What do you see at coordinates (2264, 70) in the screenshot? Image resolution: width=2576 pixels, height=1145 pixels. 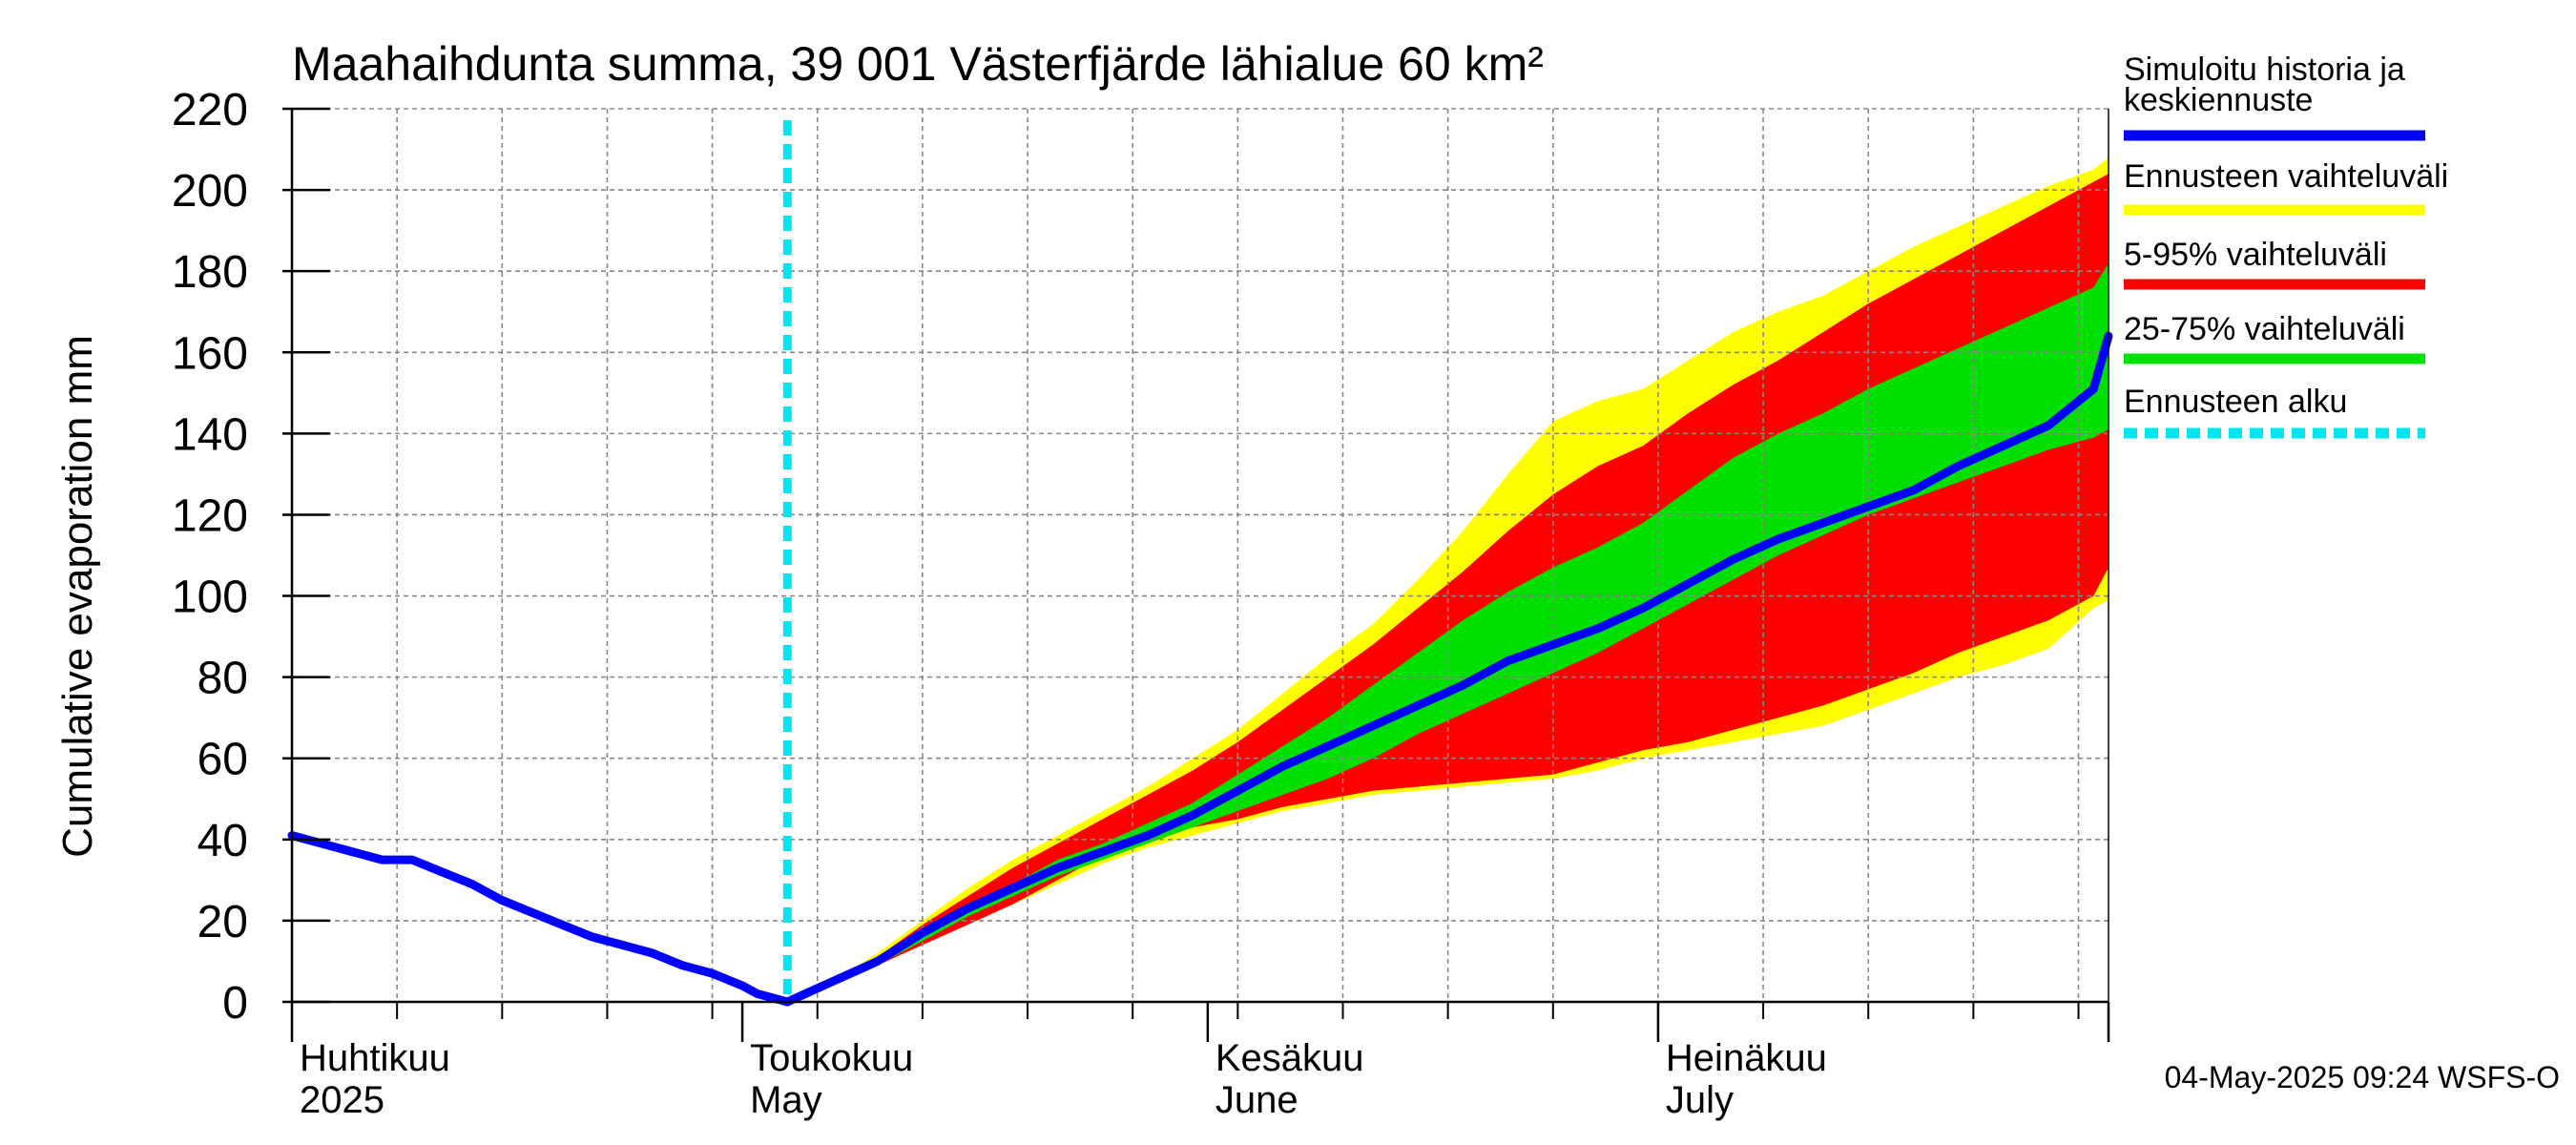 I see `legend-label: Simuloitu historia ja` at bounding box center [2264, 70].